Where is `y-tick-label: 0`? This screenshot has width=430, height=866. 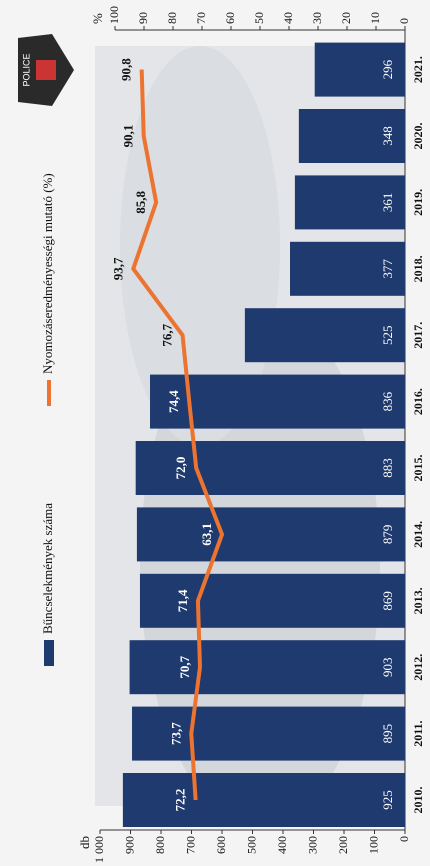 y-tick-label: 0 is located at coordinates (404, 839).